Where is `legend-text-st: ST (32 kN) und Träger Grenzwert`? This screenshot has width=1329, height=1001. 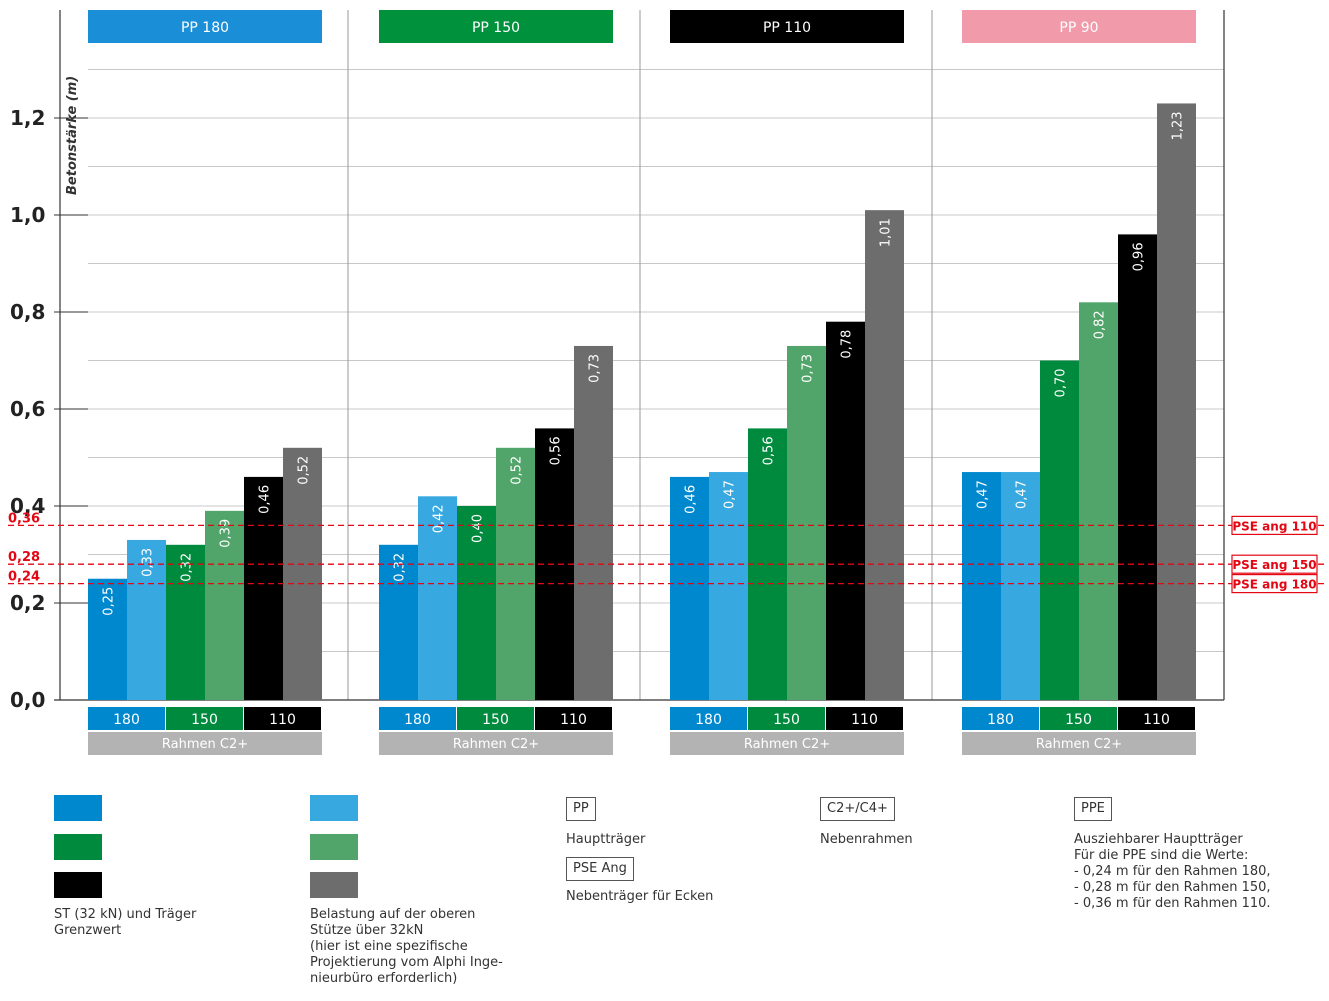
legend-text-st: ST (32 kN) und Träger Grenzwert is located at coordinates (125, 922).